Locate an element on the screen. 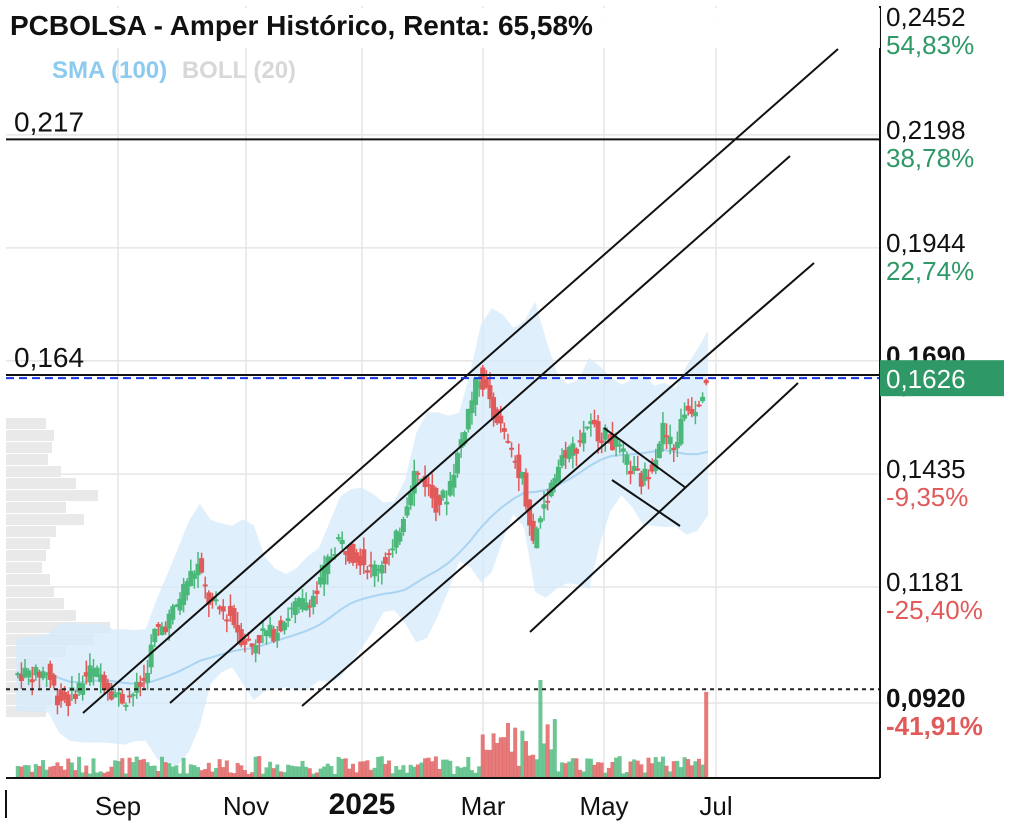  current-price-tag is located at coordinates (942, 378).